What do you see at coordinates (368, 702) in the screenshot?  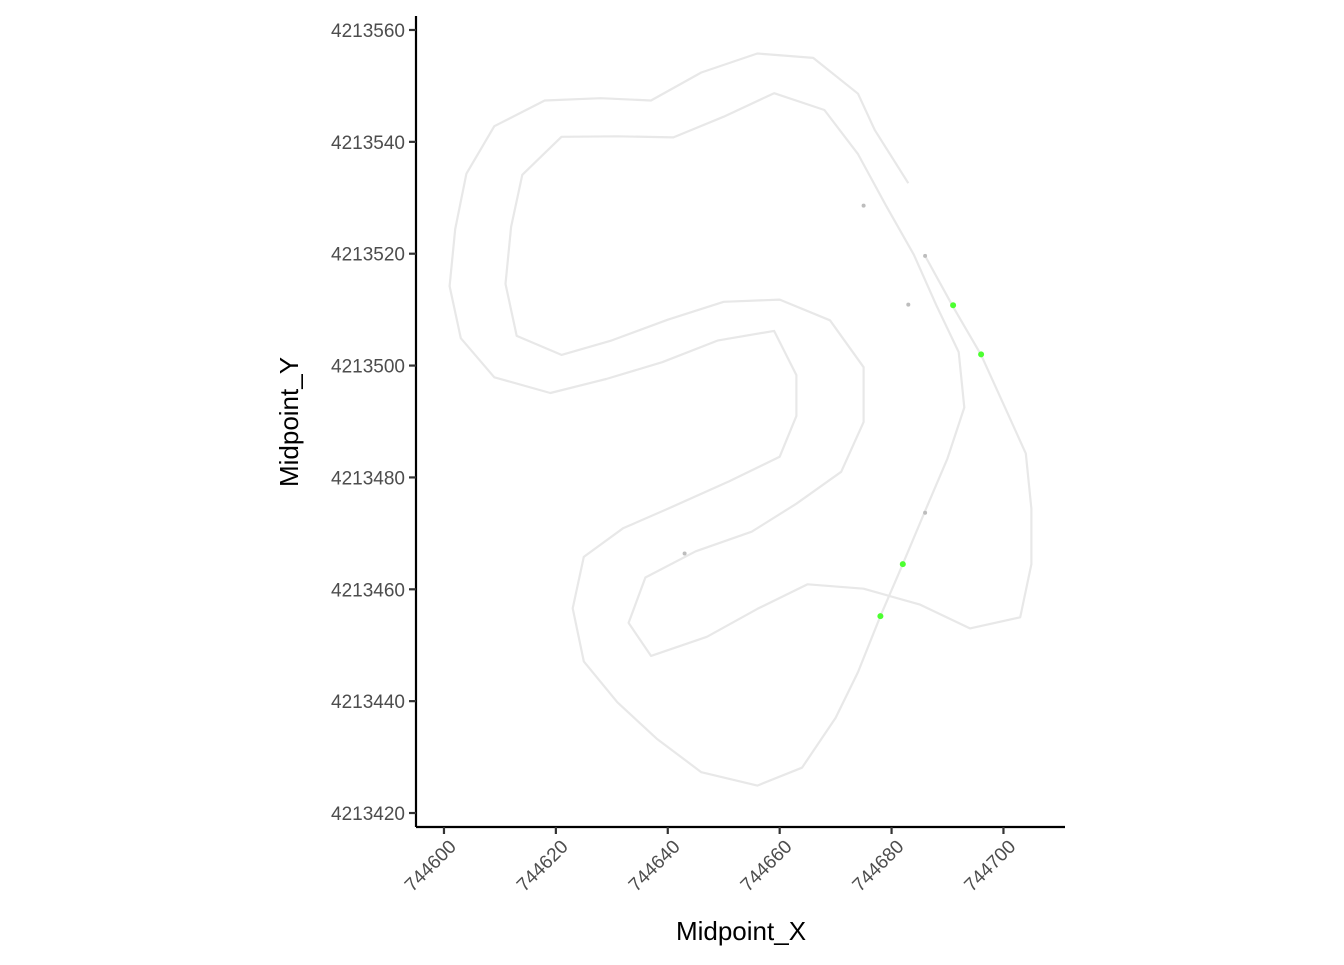 I see `y-tick-label-1: 4213440` at bounding box center [368, 702].